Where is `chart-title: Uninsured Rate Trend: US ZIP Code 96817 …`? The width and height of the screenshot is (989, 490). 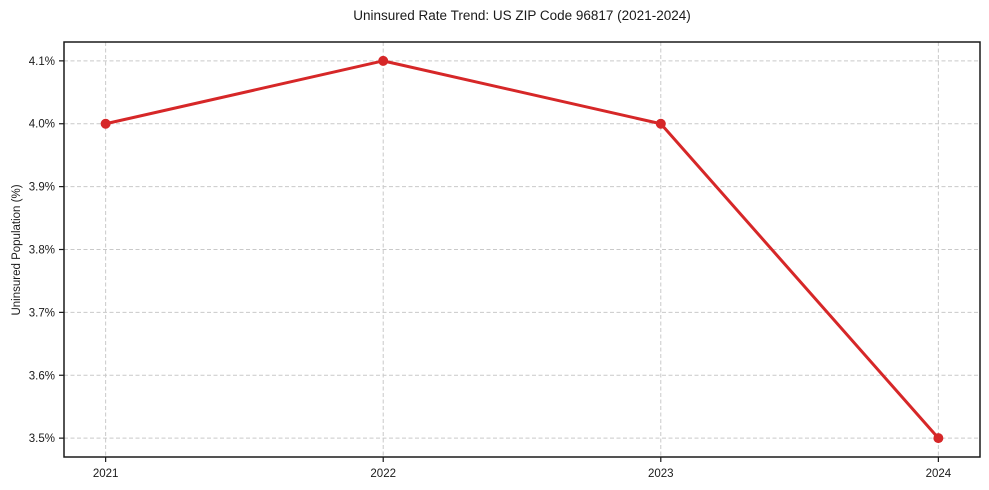 chart-title: Uninsured Rate Trend: US ZIP Code 96817 … is located at coordinates (522, 15).